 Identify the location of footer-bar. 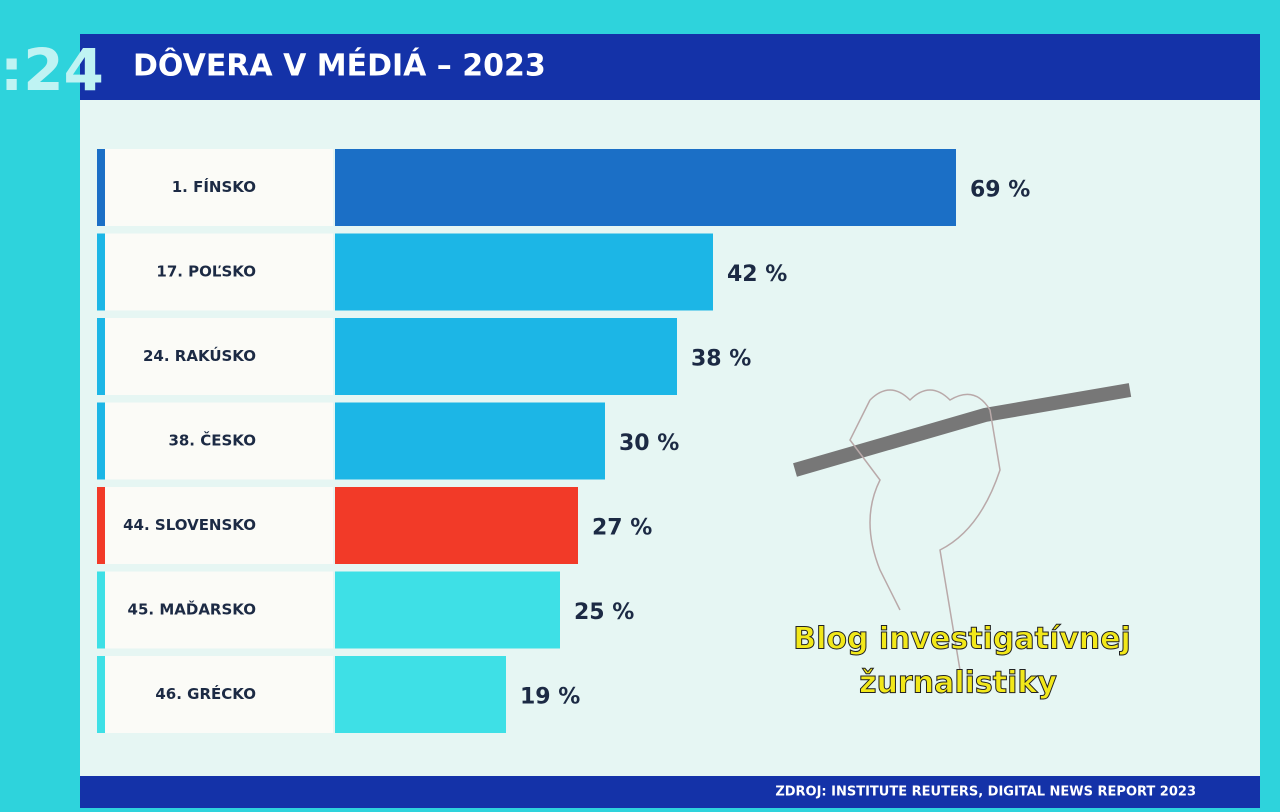
(670, 792).